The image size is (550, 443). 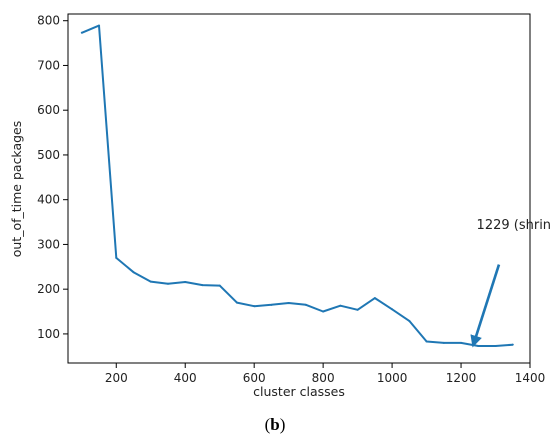 I want to click on y-axis-ticks: 100 200 300 400 500 600 700 800, so click(x=52, y=177).